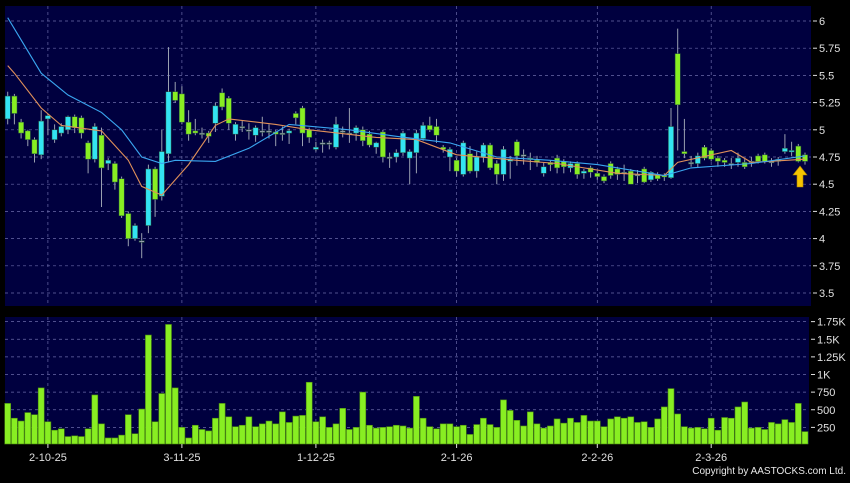 The image size is (850, 483). I want to click on price-tick-label: 5.25, so click(829, 104).